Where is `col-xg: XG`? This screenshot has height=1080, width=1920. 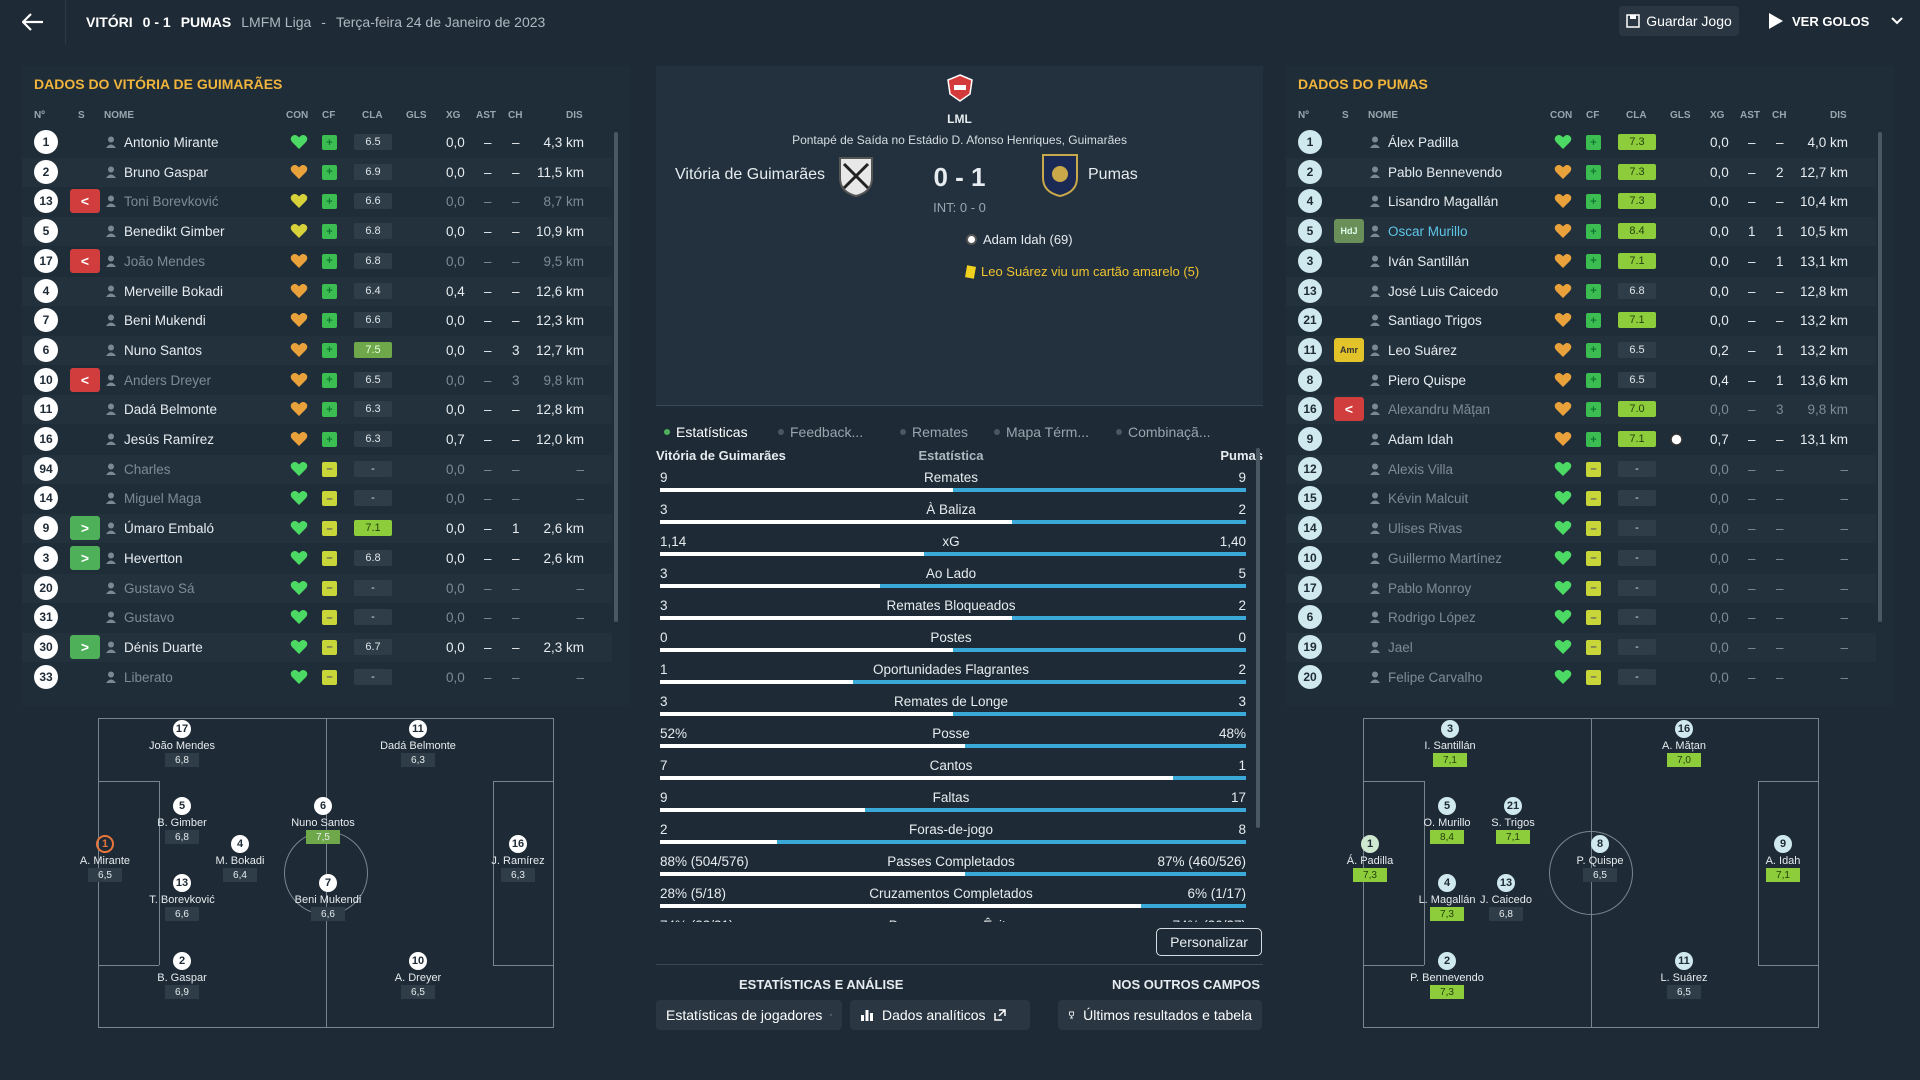 col-xg: XG is located at coordinates (453, 115).